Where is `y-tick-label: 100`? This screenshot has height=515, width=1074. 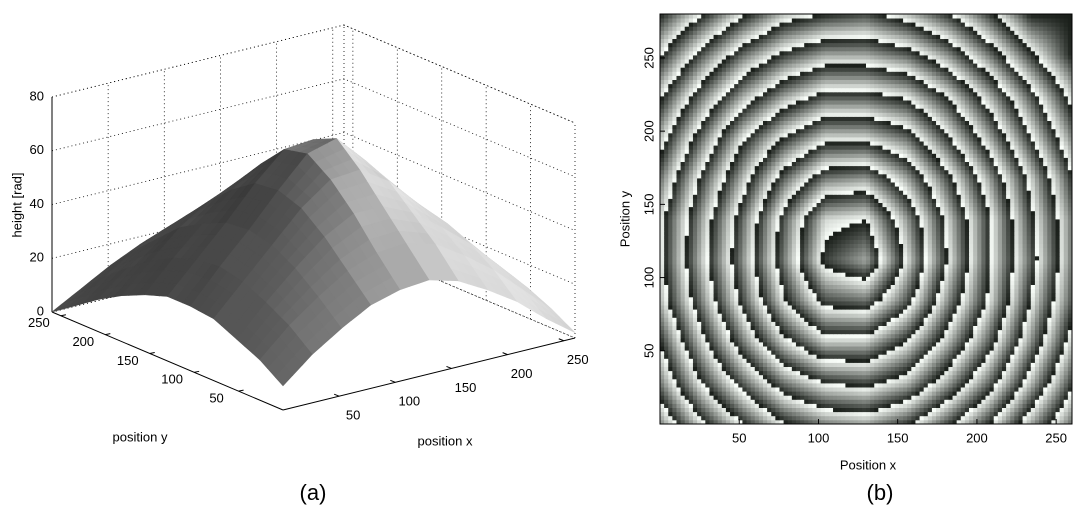 y-tick-label: 100 is located at coordinates (172, 379).